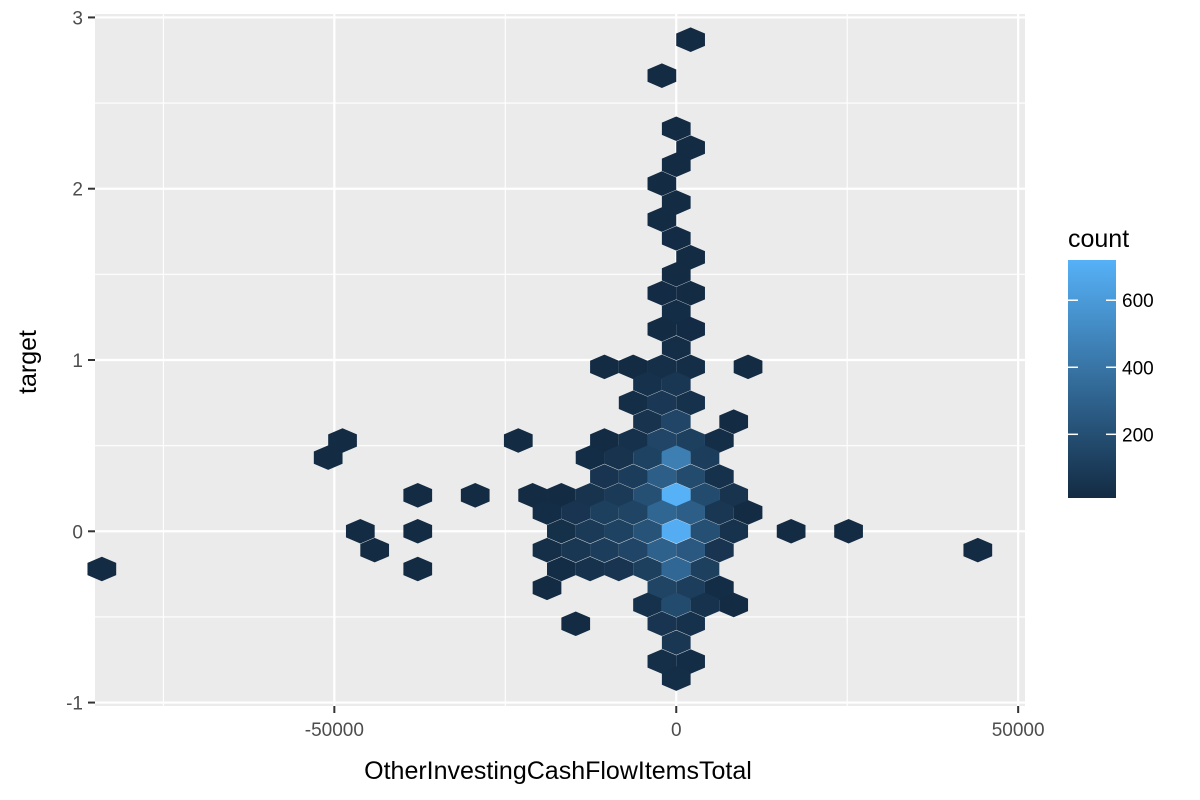 This screenshot has width=1200, height=800. What do you see at coordinates (28, 362) in the screenshot?
I see `y-axis-title: target` at bounding box center [28, 362].